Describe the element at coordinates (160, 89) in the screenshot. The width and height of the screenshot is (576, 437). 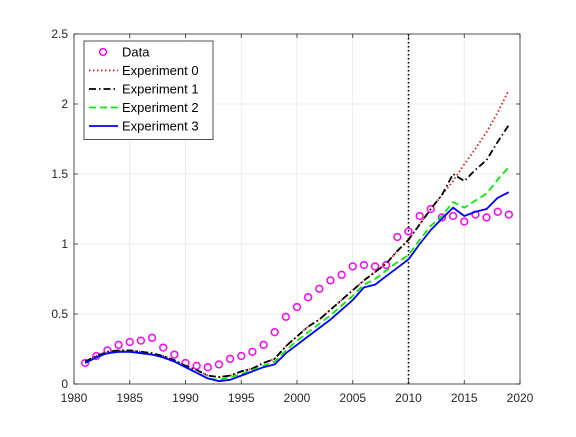
I see `legend-label: Experiment 1` at that location.